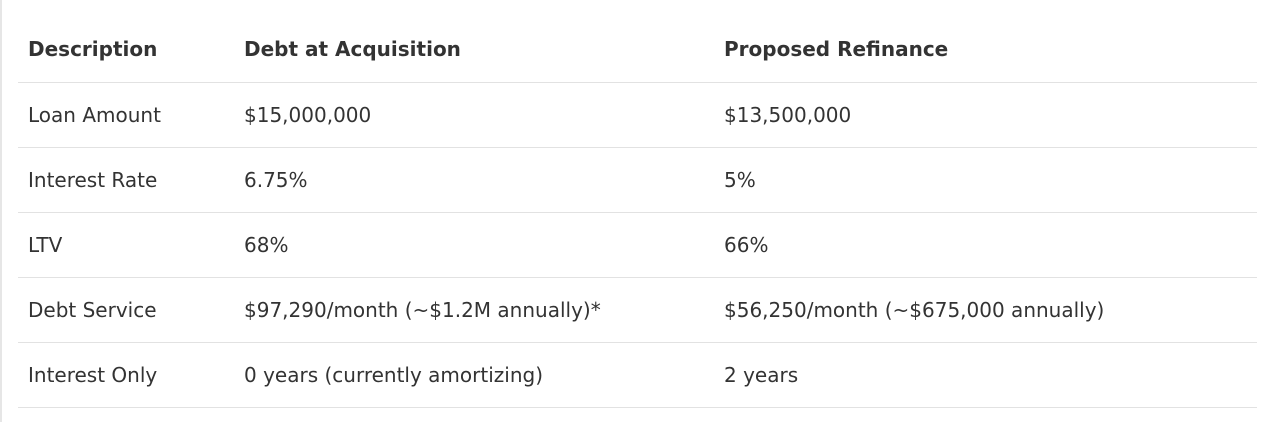 The image size is (1272, 422). What do you see at coordinates (126, 375) in the screenshot?
I see `table-cell: Interest Only` at bounding box center [126, 375].